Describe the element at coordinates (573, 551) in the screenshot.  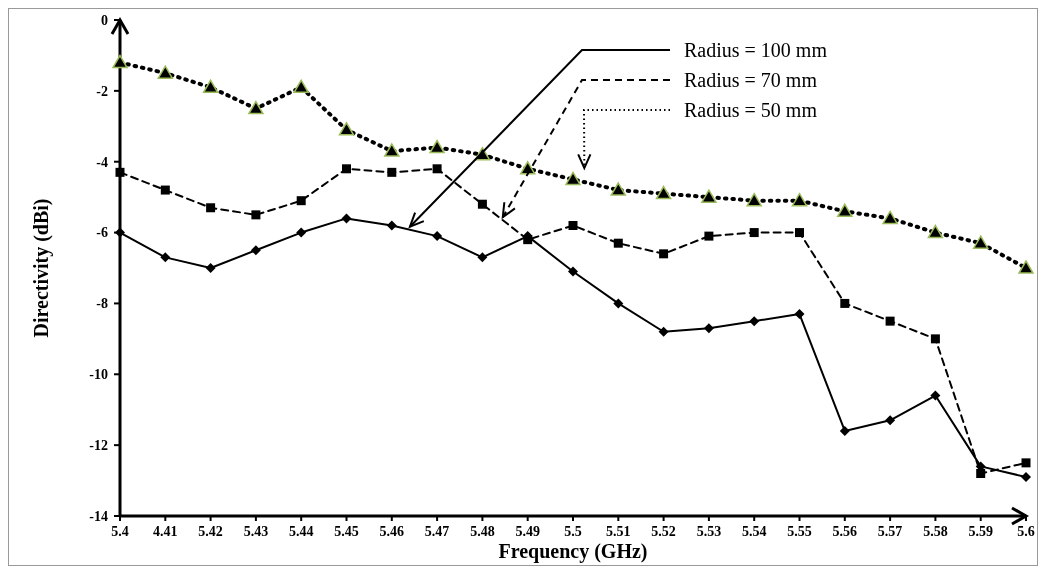
I see `x-axis-title: Frequency (GHz)` at that location.